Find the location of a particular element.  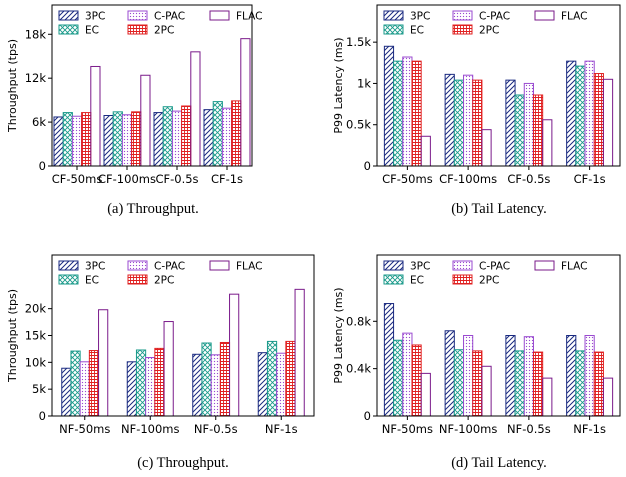

plot-frame is located at coordinates (152, 85).